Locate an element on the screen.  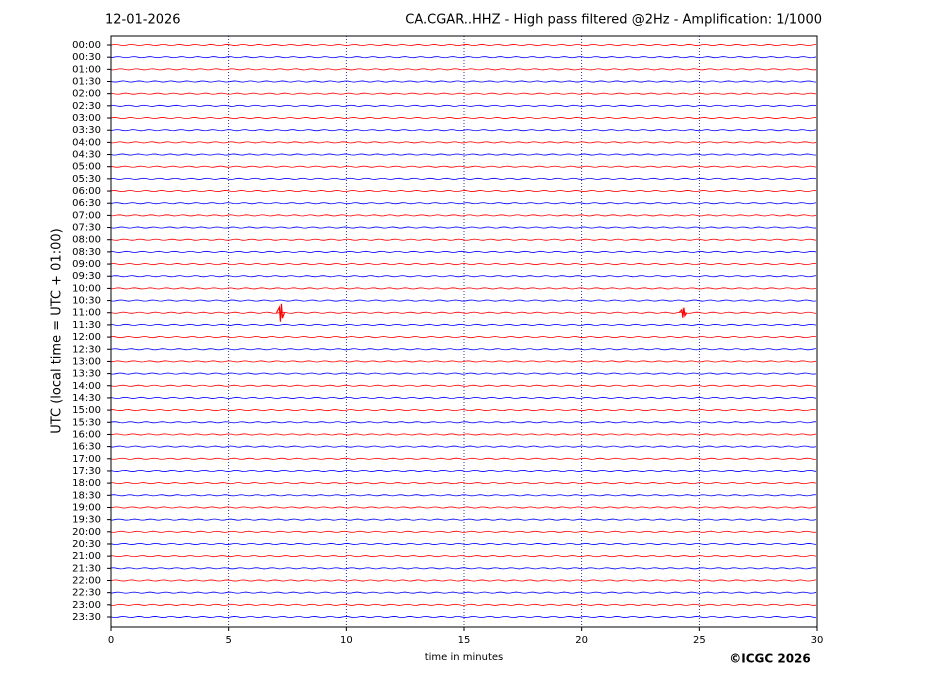
x-tick-label: 0 is located at coordinates (111, 640).